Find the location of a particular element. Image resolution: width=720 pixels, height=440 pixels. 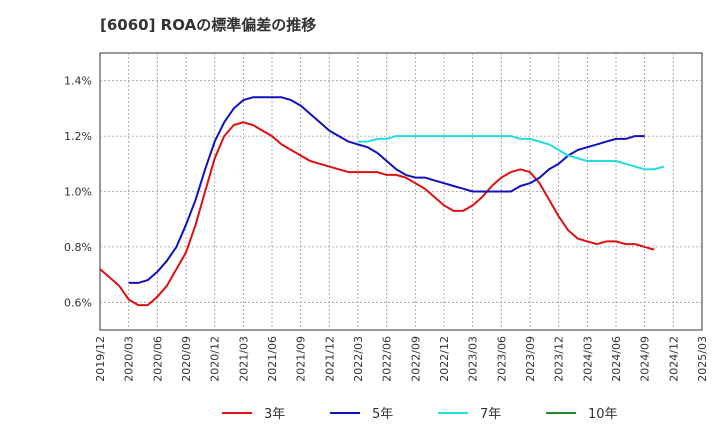

y-tick-label: 0.6% is located at coordinates (78, 302).